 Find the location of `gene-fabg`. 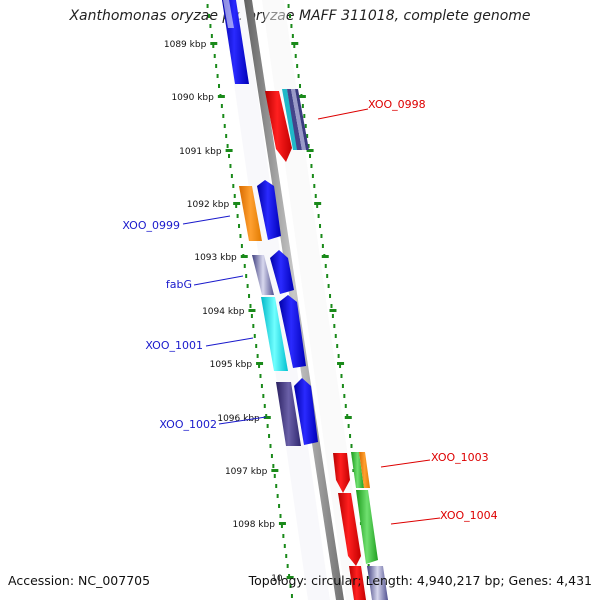

gene-fabg is located at coordinates (263, 275).